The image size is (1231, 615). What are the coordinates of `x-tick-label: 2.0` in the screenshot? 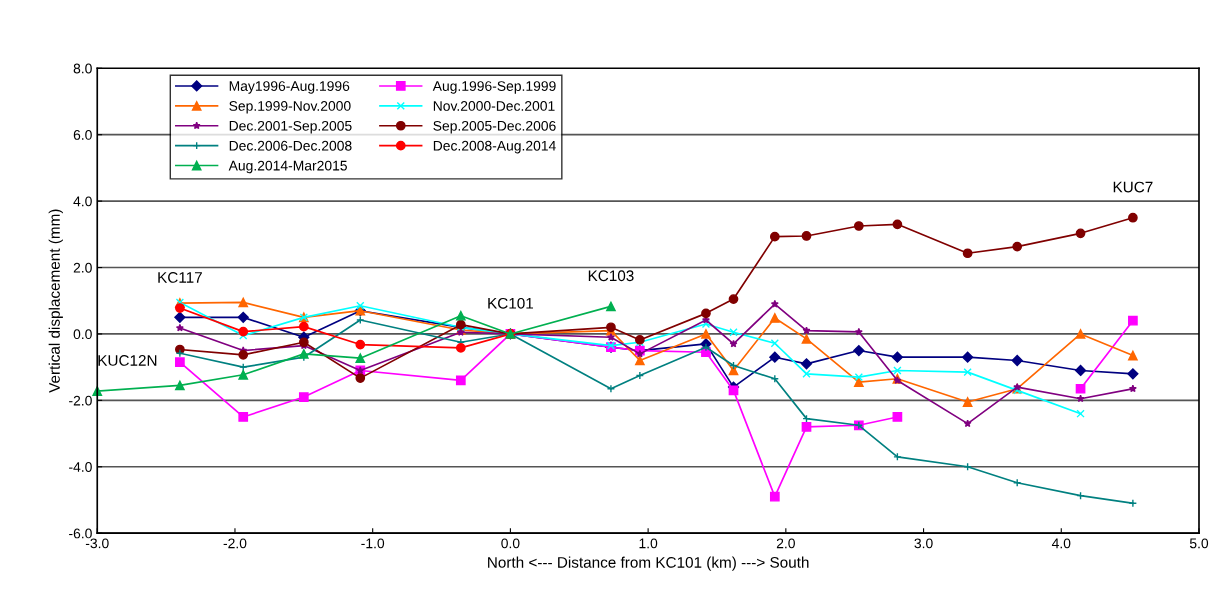 It's located at (785, 543).